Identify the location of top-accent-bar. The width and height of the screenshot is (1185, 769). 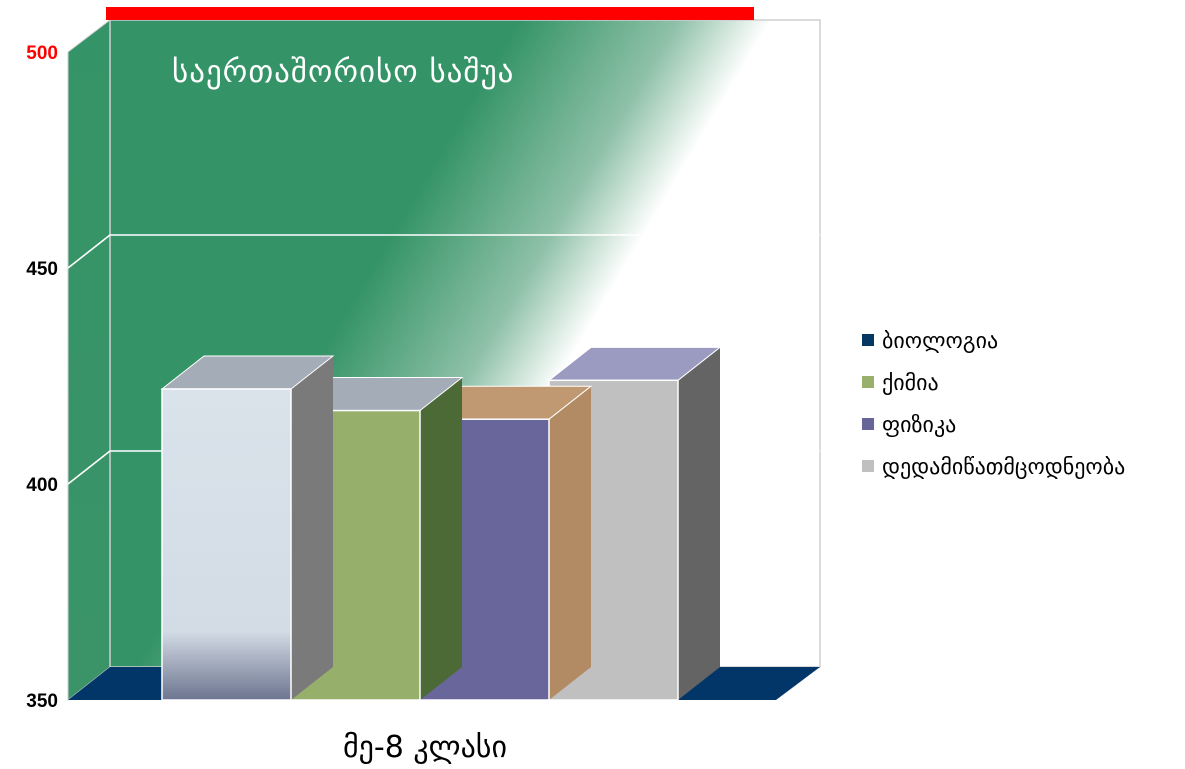
(430, 13).